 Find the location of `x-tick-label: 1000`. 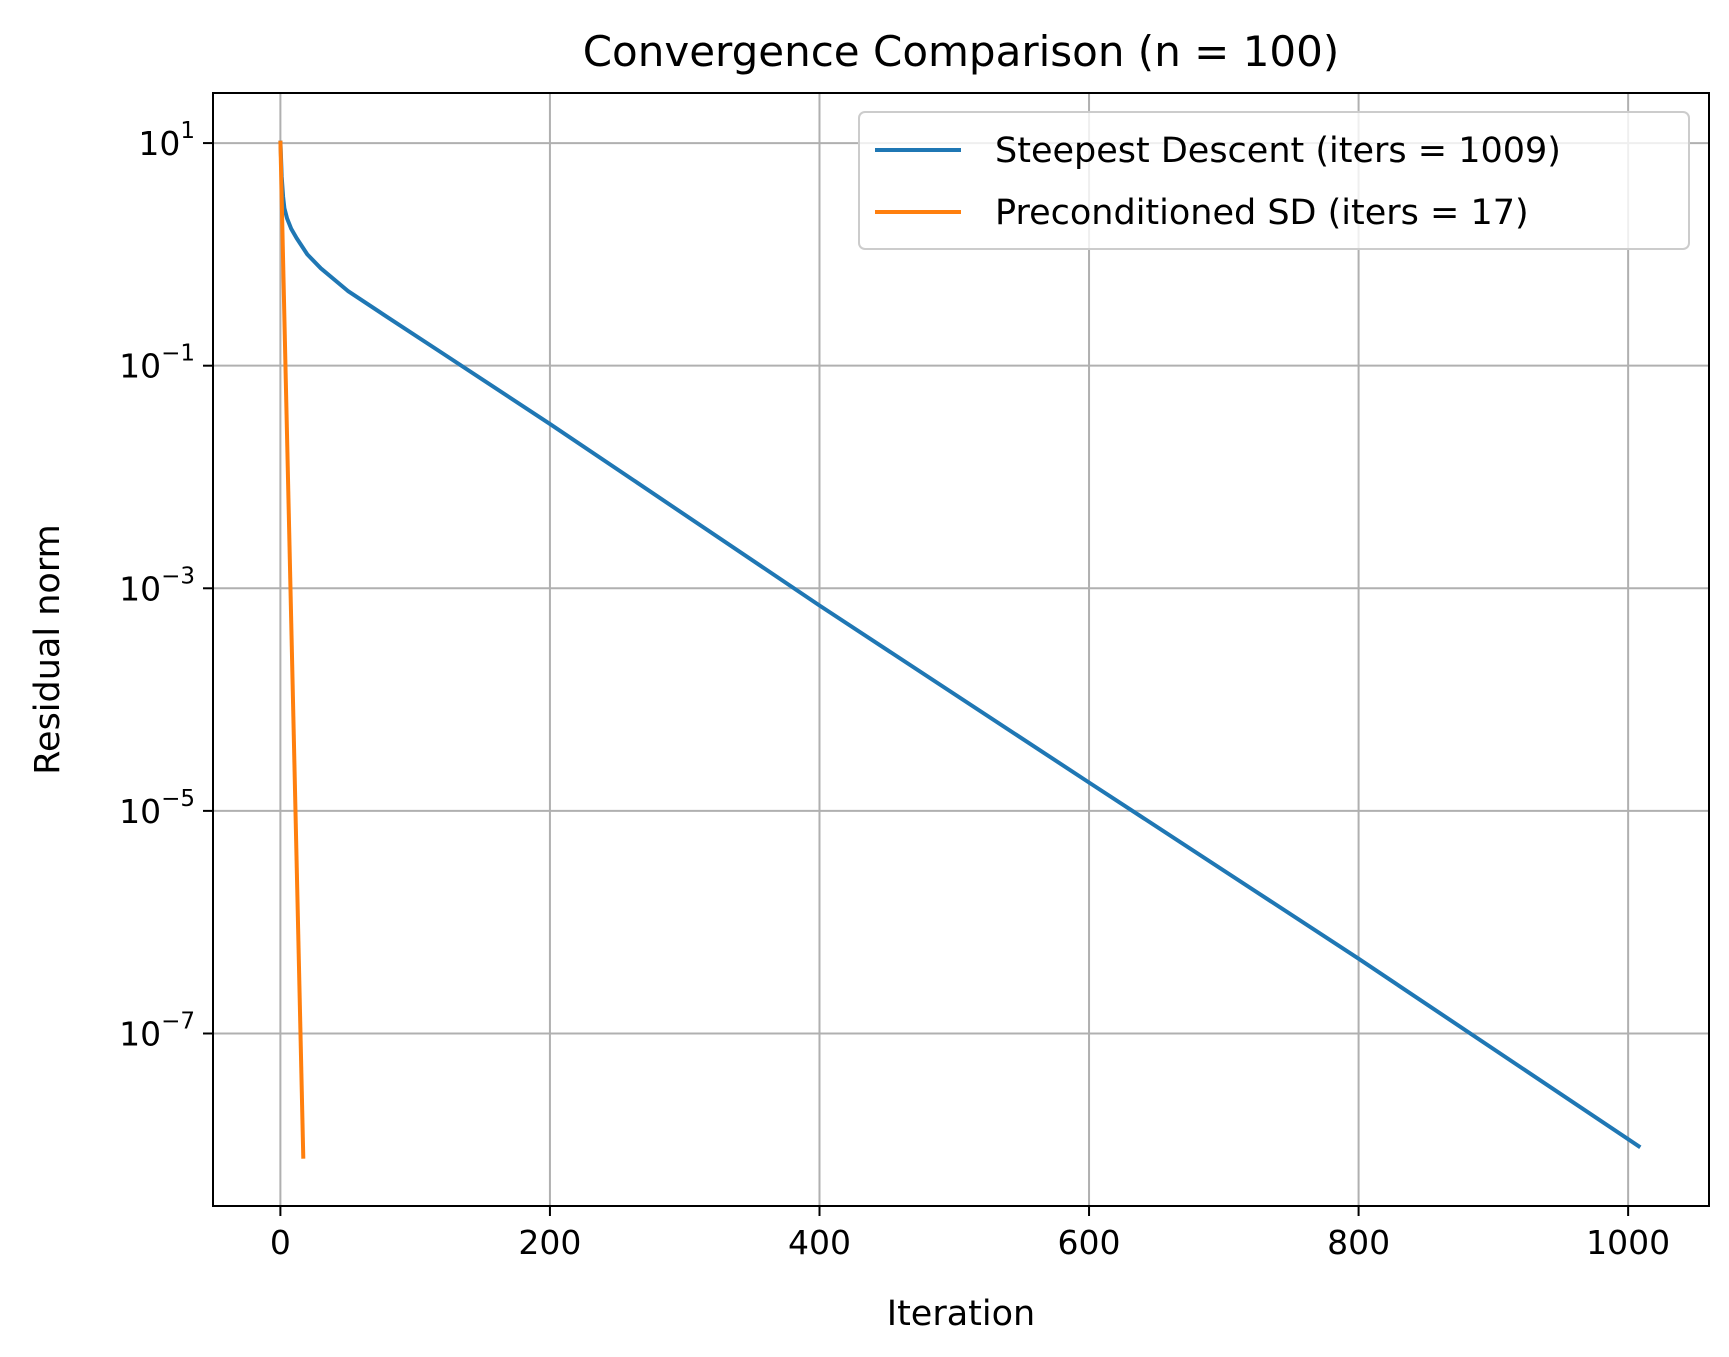

x-tick-label: 1000 is located at coordinates (1628, 1242).